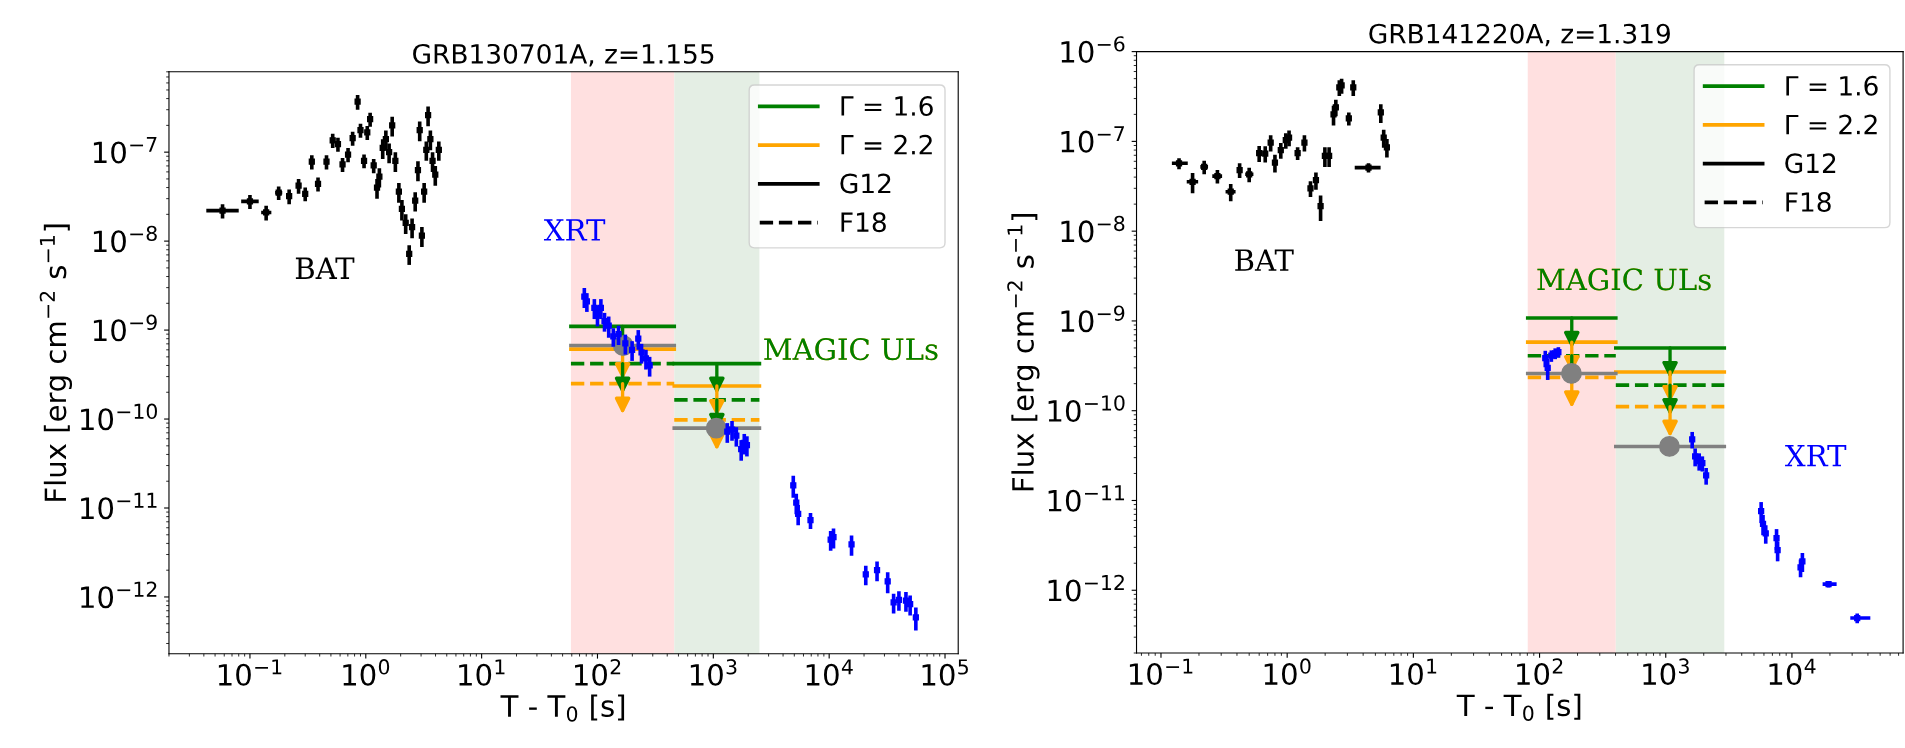 The image size is (1905, 748). What do you see at coordinates (945, 672) in the screenshot?
I see `x-tick-label: 10$^{5}$` at bounding box center [945, 672].